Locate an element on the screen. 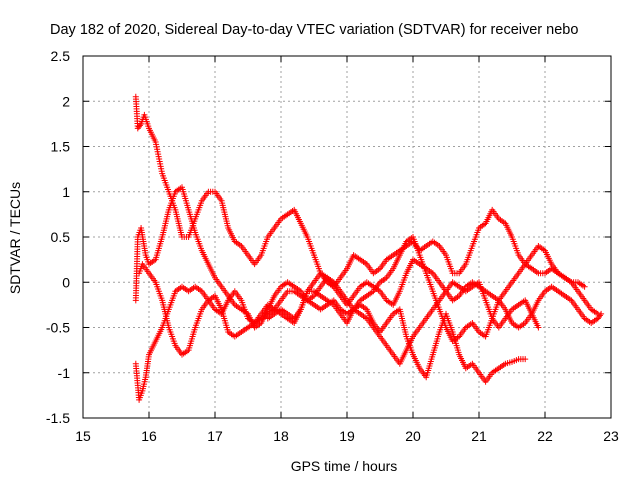 The width and height of the screenshot is (640, 480). x-tick-label: 17 is located at coordinates (215, 436).